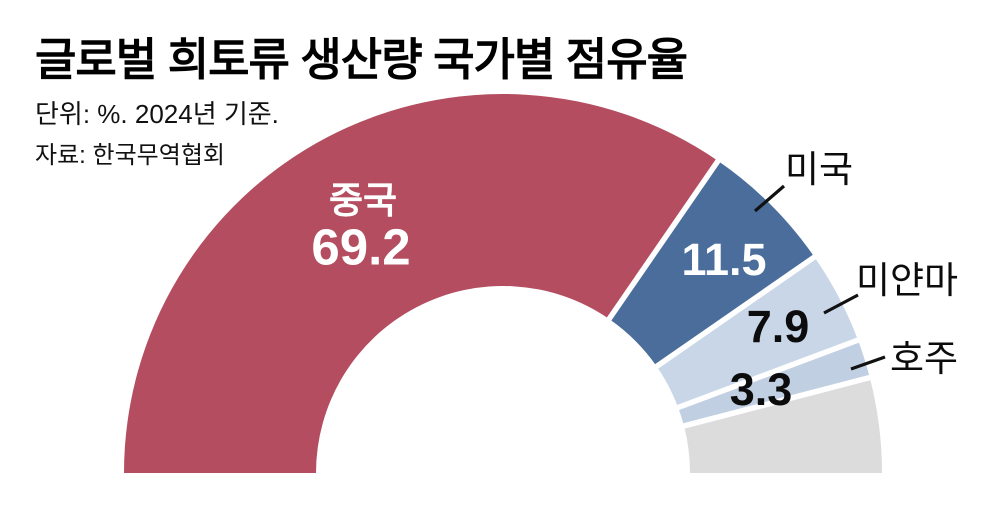 The image size is (1000, 512). I want to click on unit-note: 단위: %. 2024년 기준., so click(157, 114).